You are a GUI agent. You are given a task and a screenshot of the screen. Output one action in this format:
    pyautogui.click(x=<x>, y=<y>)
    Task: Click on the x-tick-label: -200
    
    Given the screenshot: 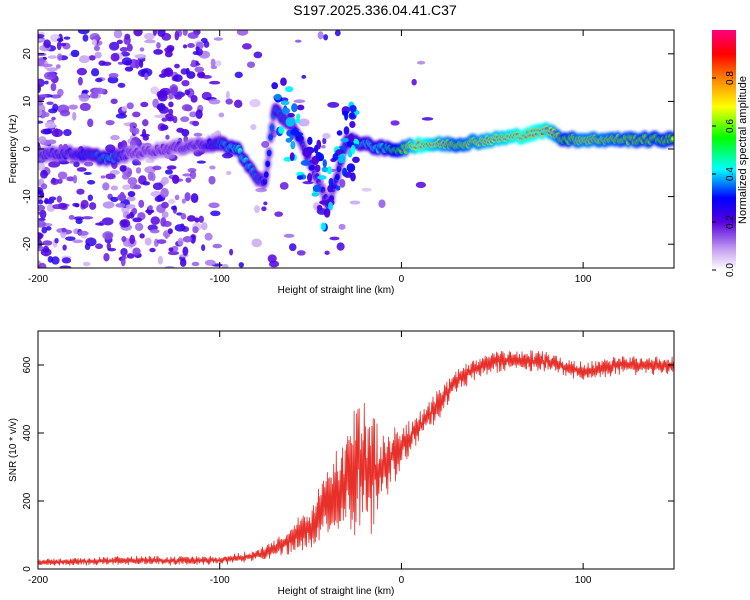 What is the action you would take?
    pyautogui.click(x=38, y=580)
    